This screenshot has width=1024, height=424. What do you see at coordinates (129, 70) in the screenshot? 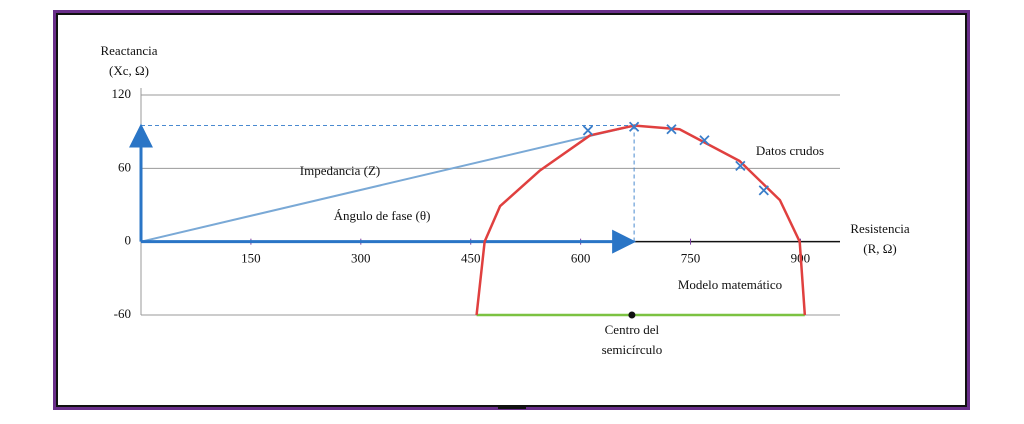
I see `y-axis-label: (Xc, Ω)` at bounding box center [129, 70].